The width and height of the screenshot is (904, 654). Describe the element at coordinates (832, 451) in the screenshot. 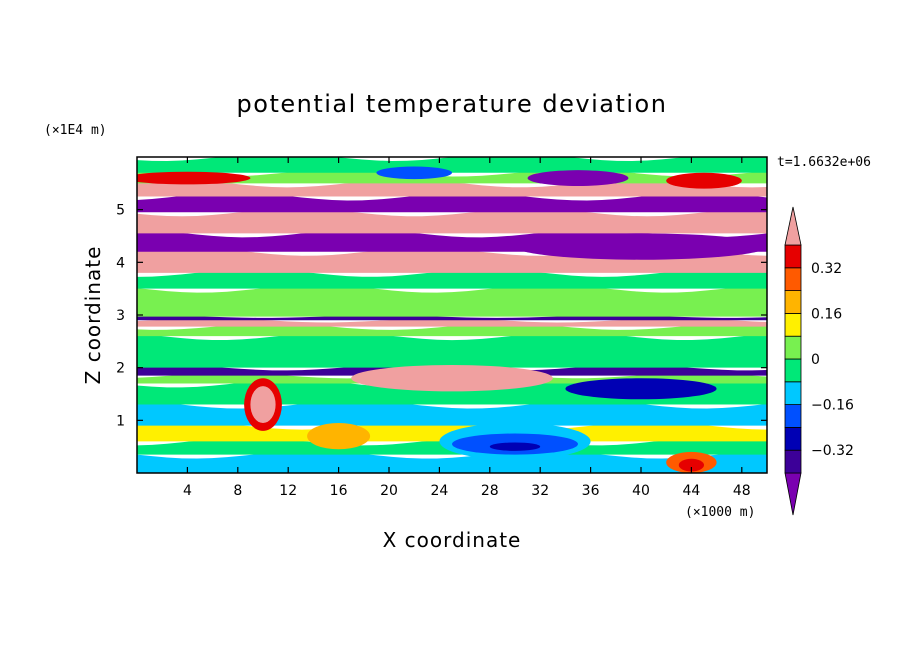

I see `colorbar-label: −0.32` at that location.